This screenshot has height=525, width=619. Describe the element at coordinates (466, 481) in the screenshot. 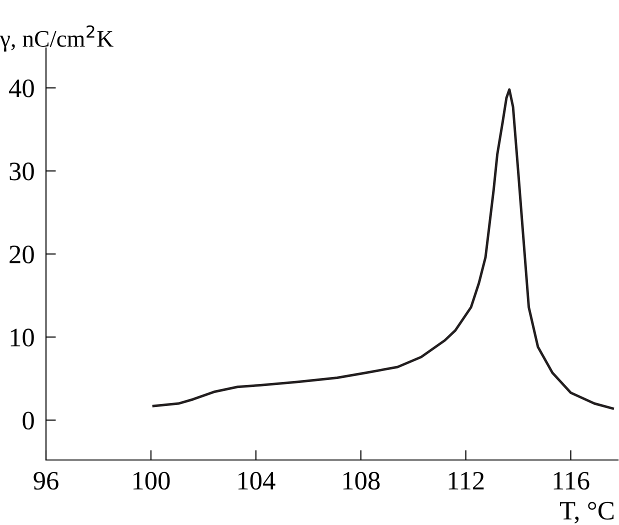

I see `x-tick-label: 112` at that location.